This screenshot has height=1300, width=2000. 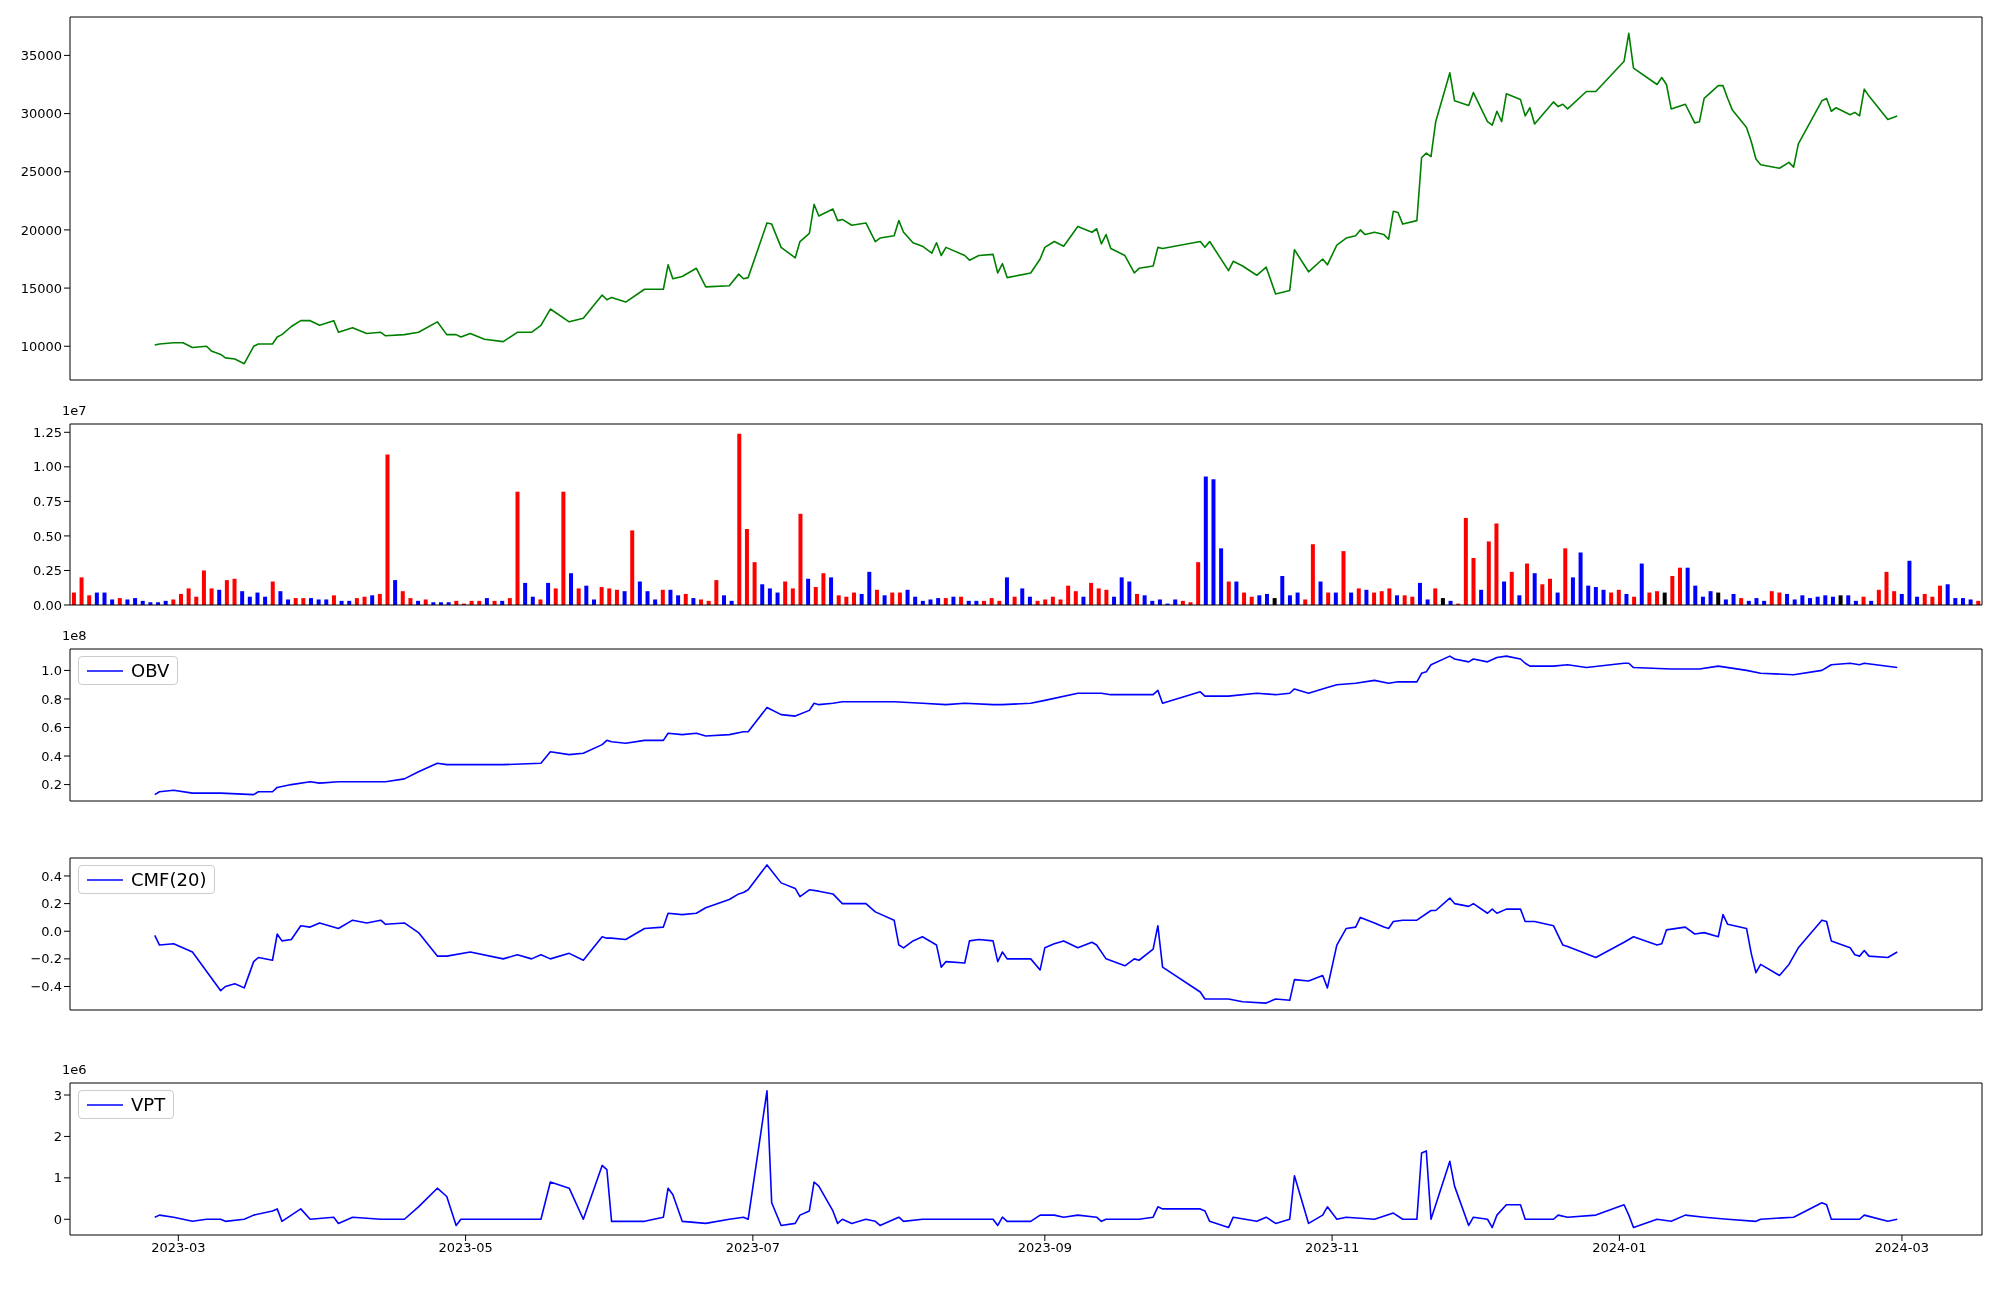 What do you see at coordinates (74, 410) in the screenshot?
I see `text: 1e7` at bounding box center [74, 410].